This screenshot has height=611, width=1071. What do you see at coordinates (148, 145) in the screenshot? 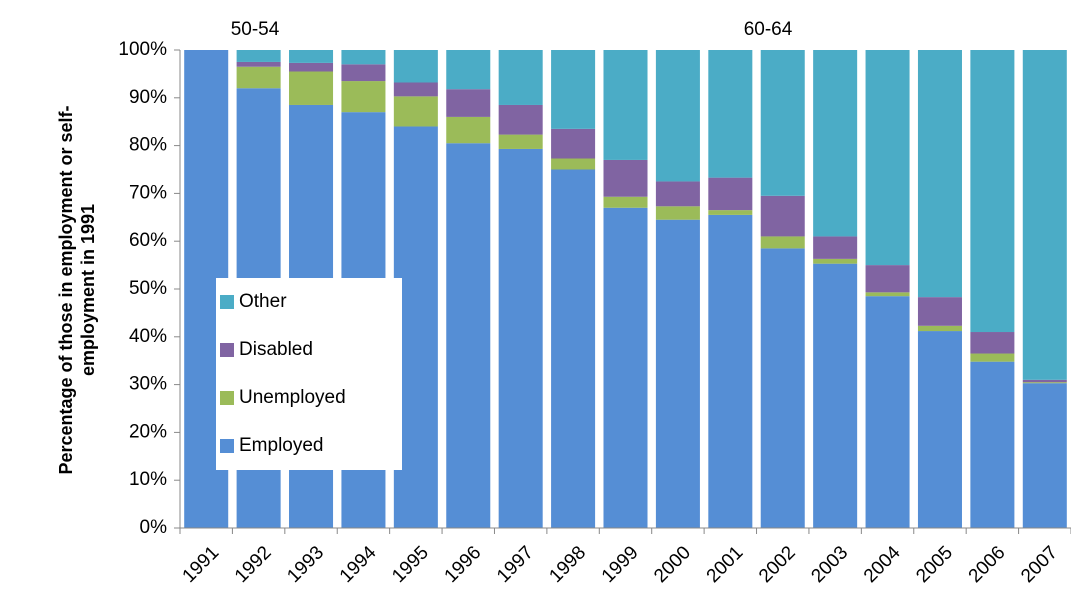
I see `y-tick-label: 80%` at bounding box center [148, 145].